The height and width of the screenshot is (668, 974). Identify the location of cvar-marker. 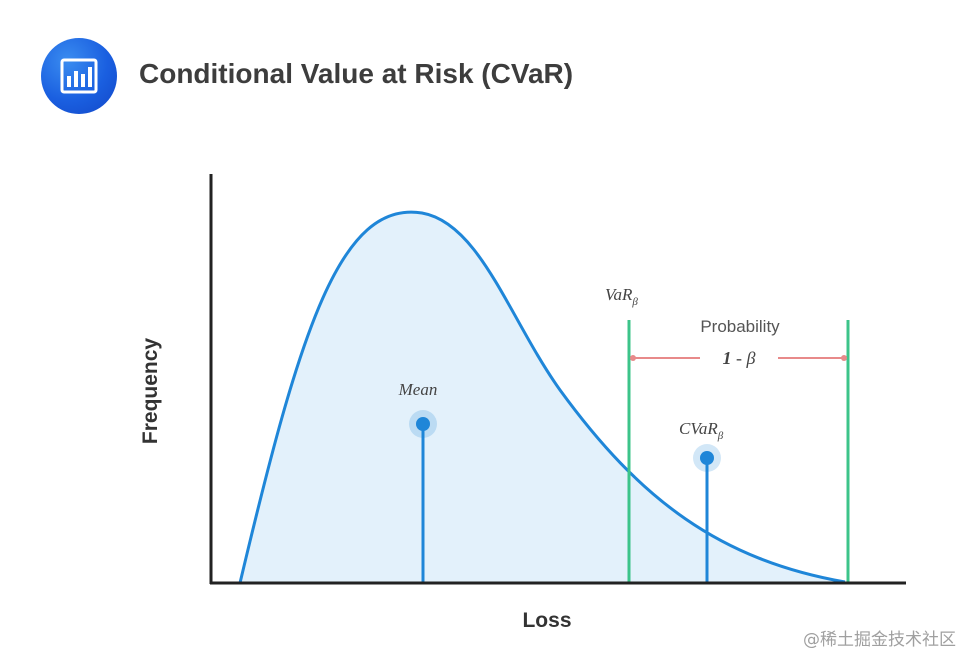
(707, 458).